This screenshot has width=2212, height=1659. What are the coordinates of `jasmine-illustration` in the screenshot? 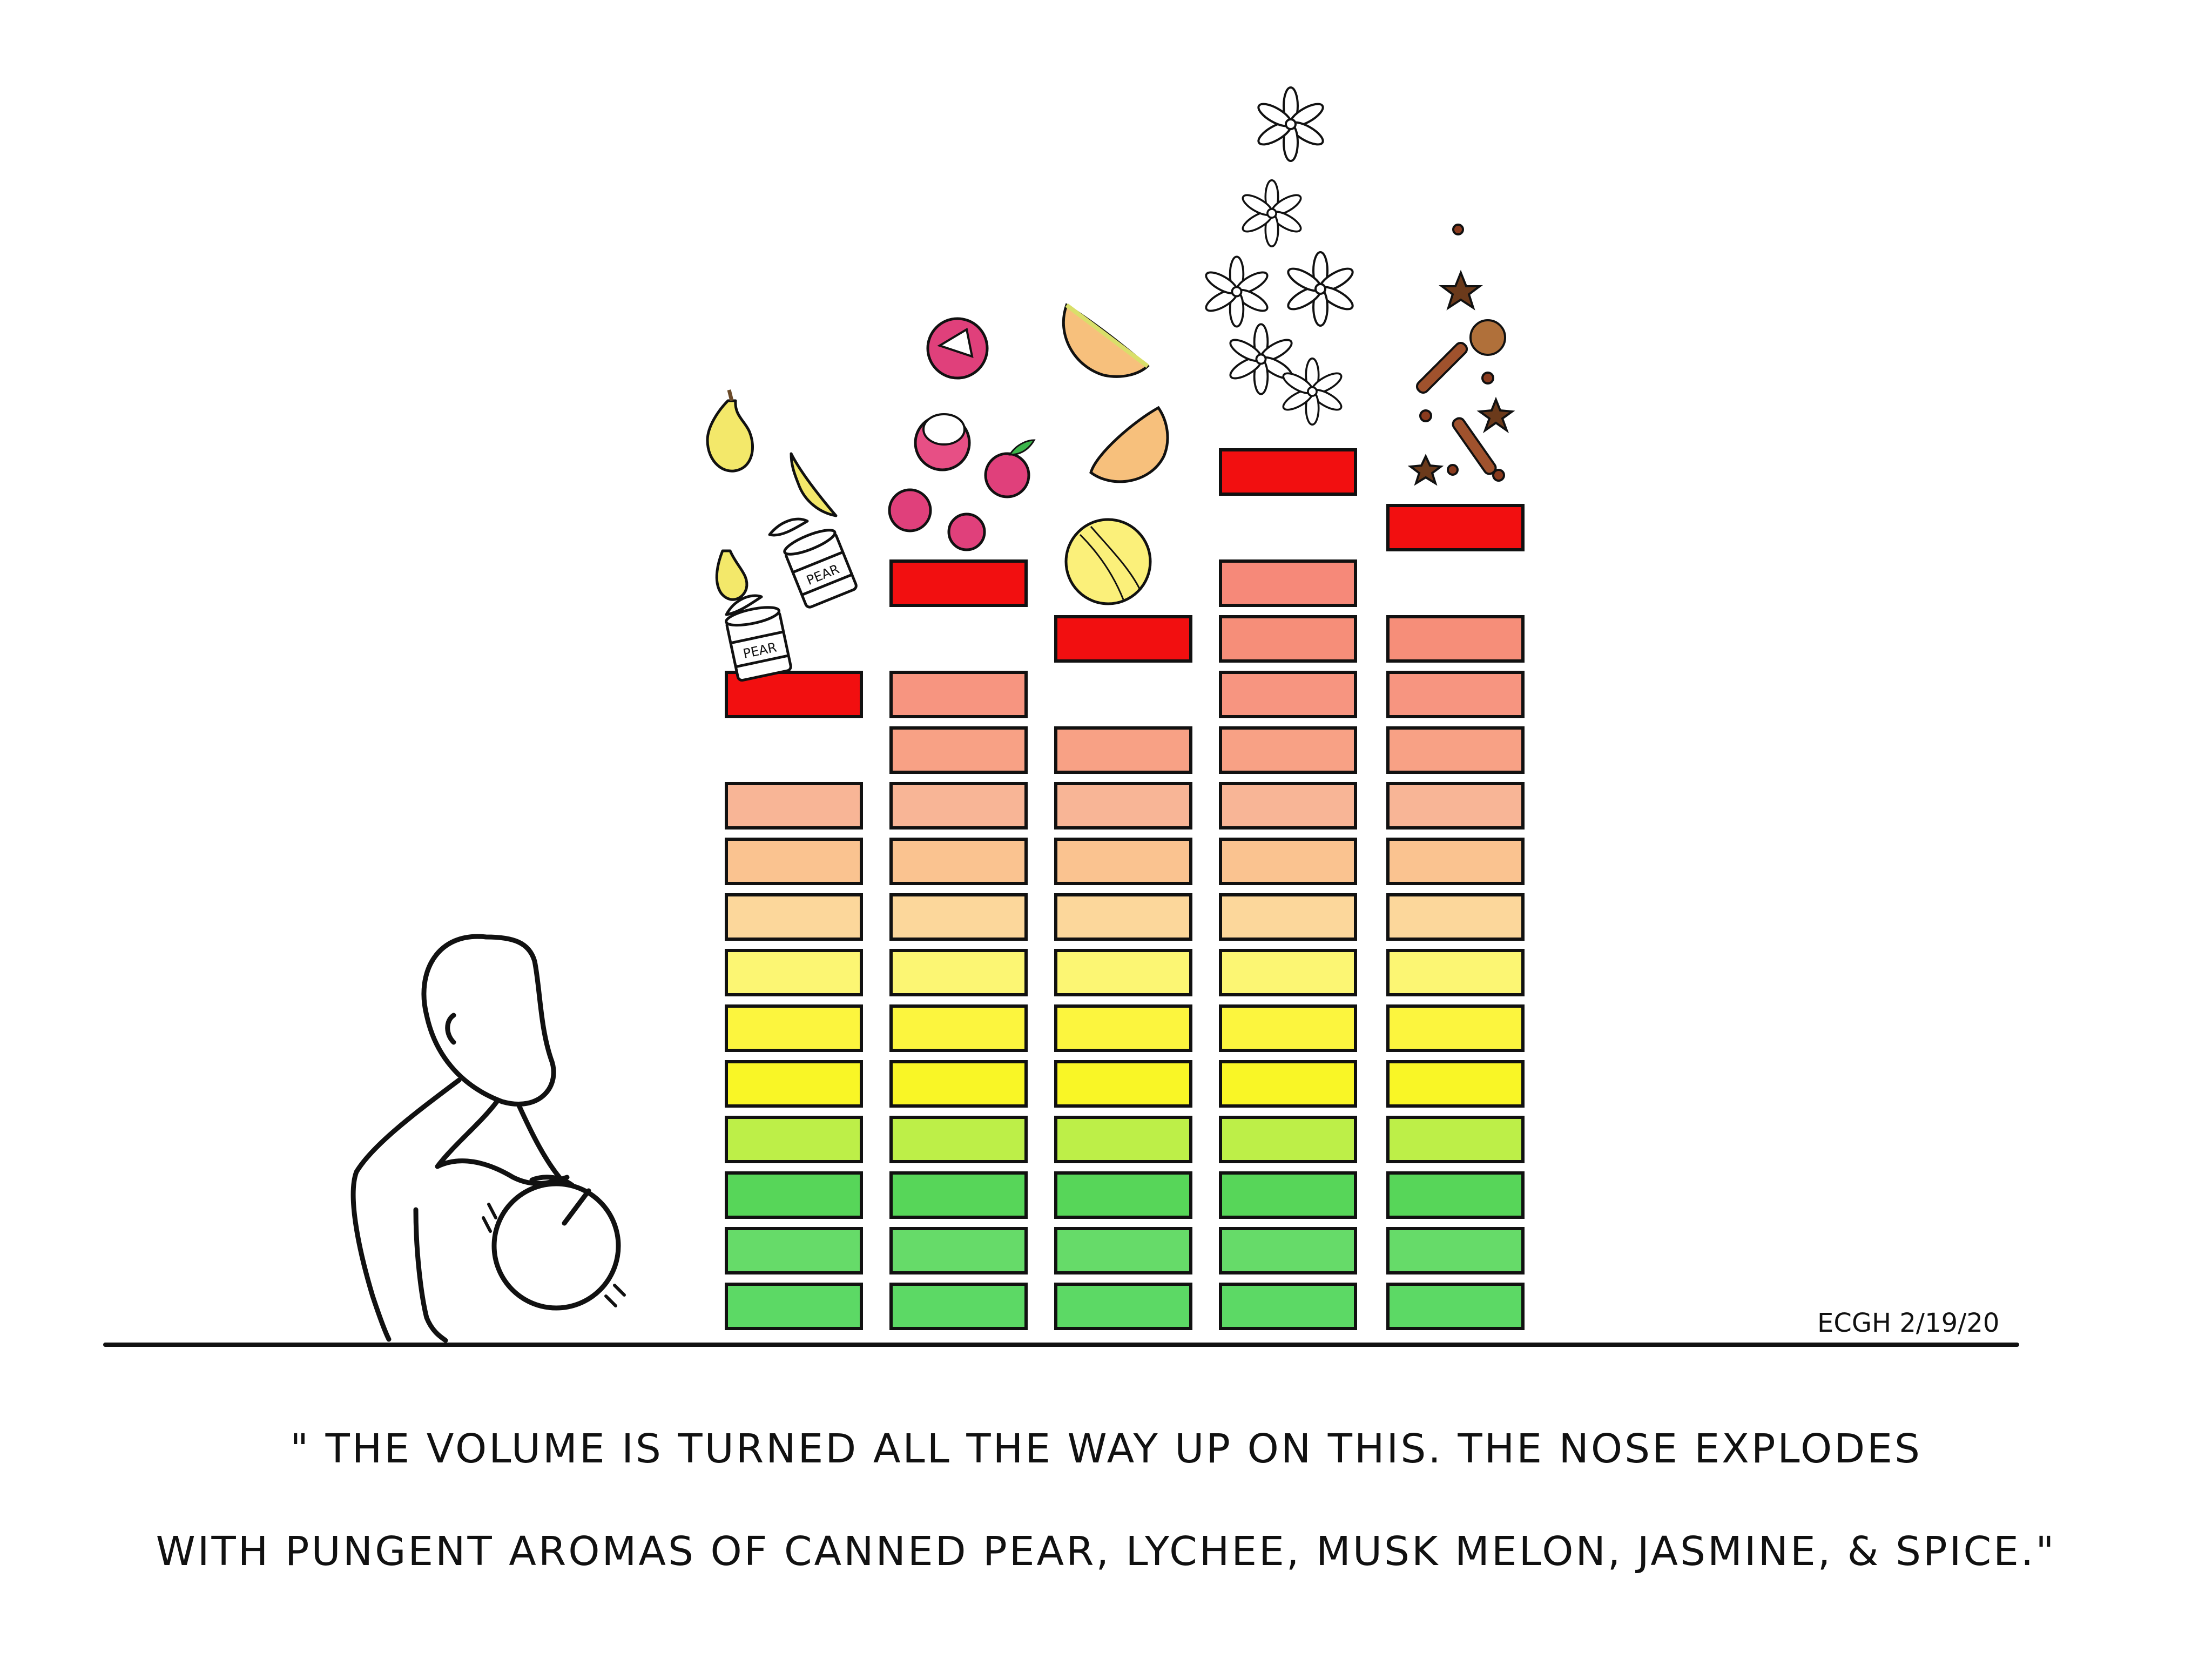 It's located at (1279, 256).